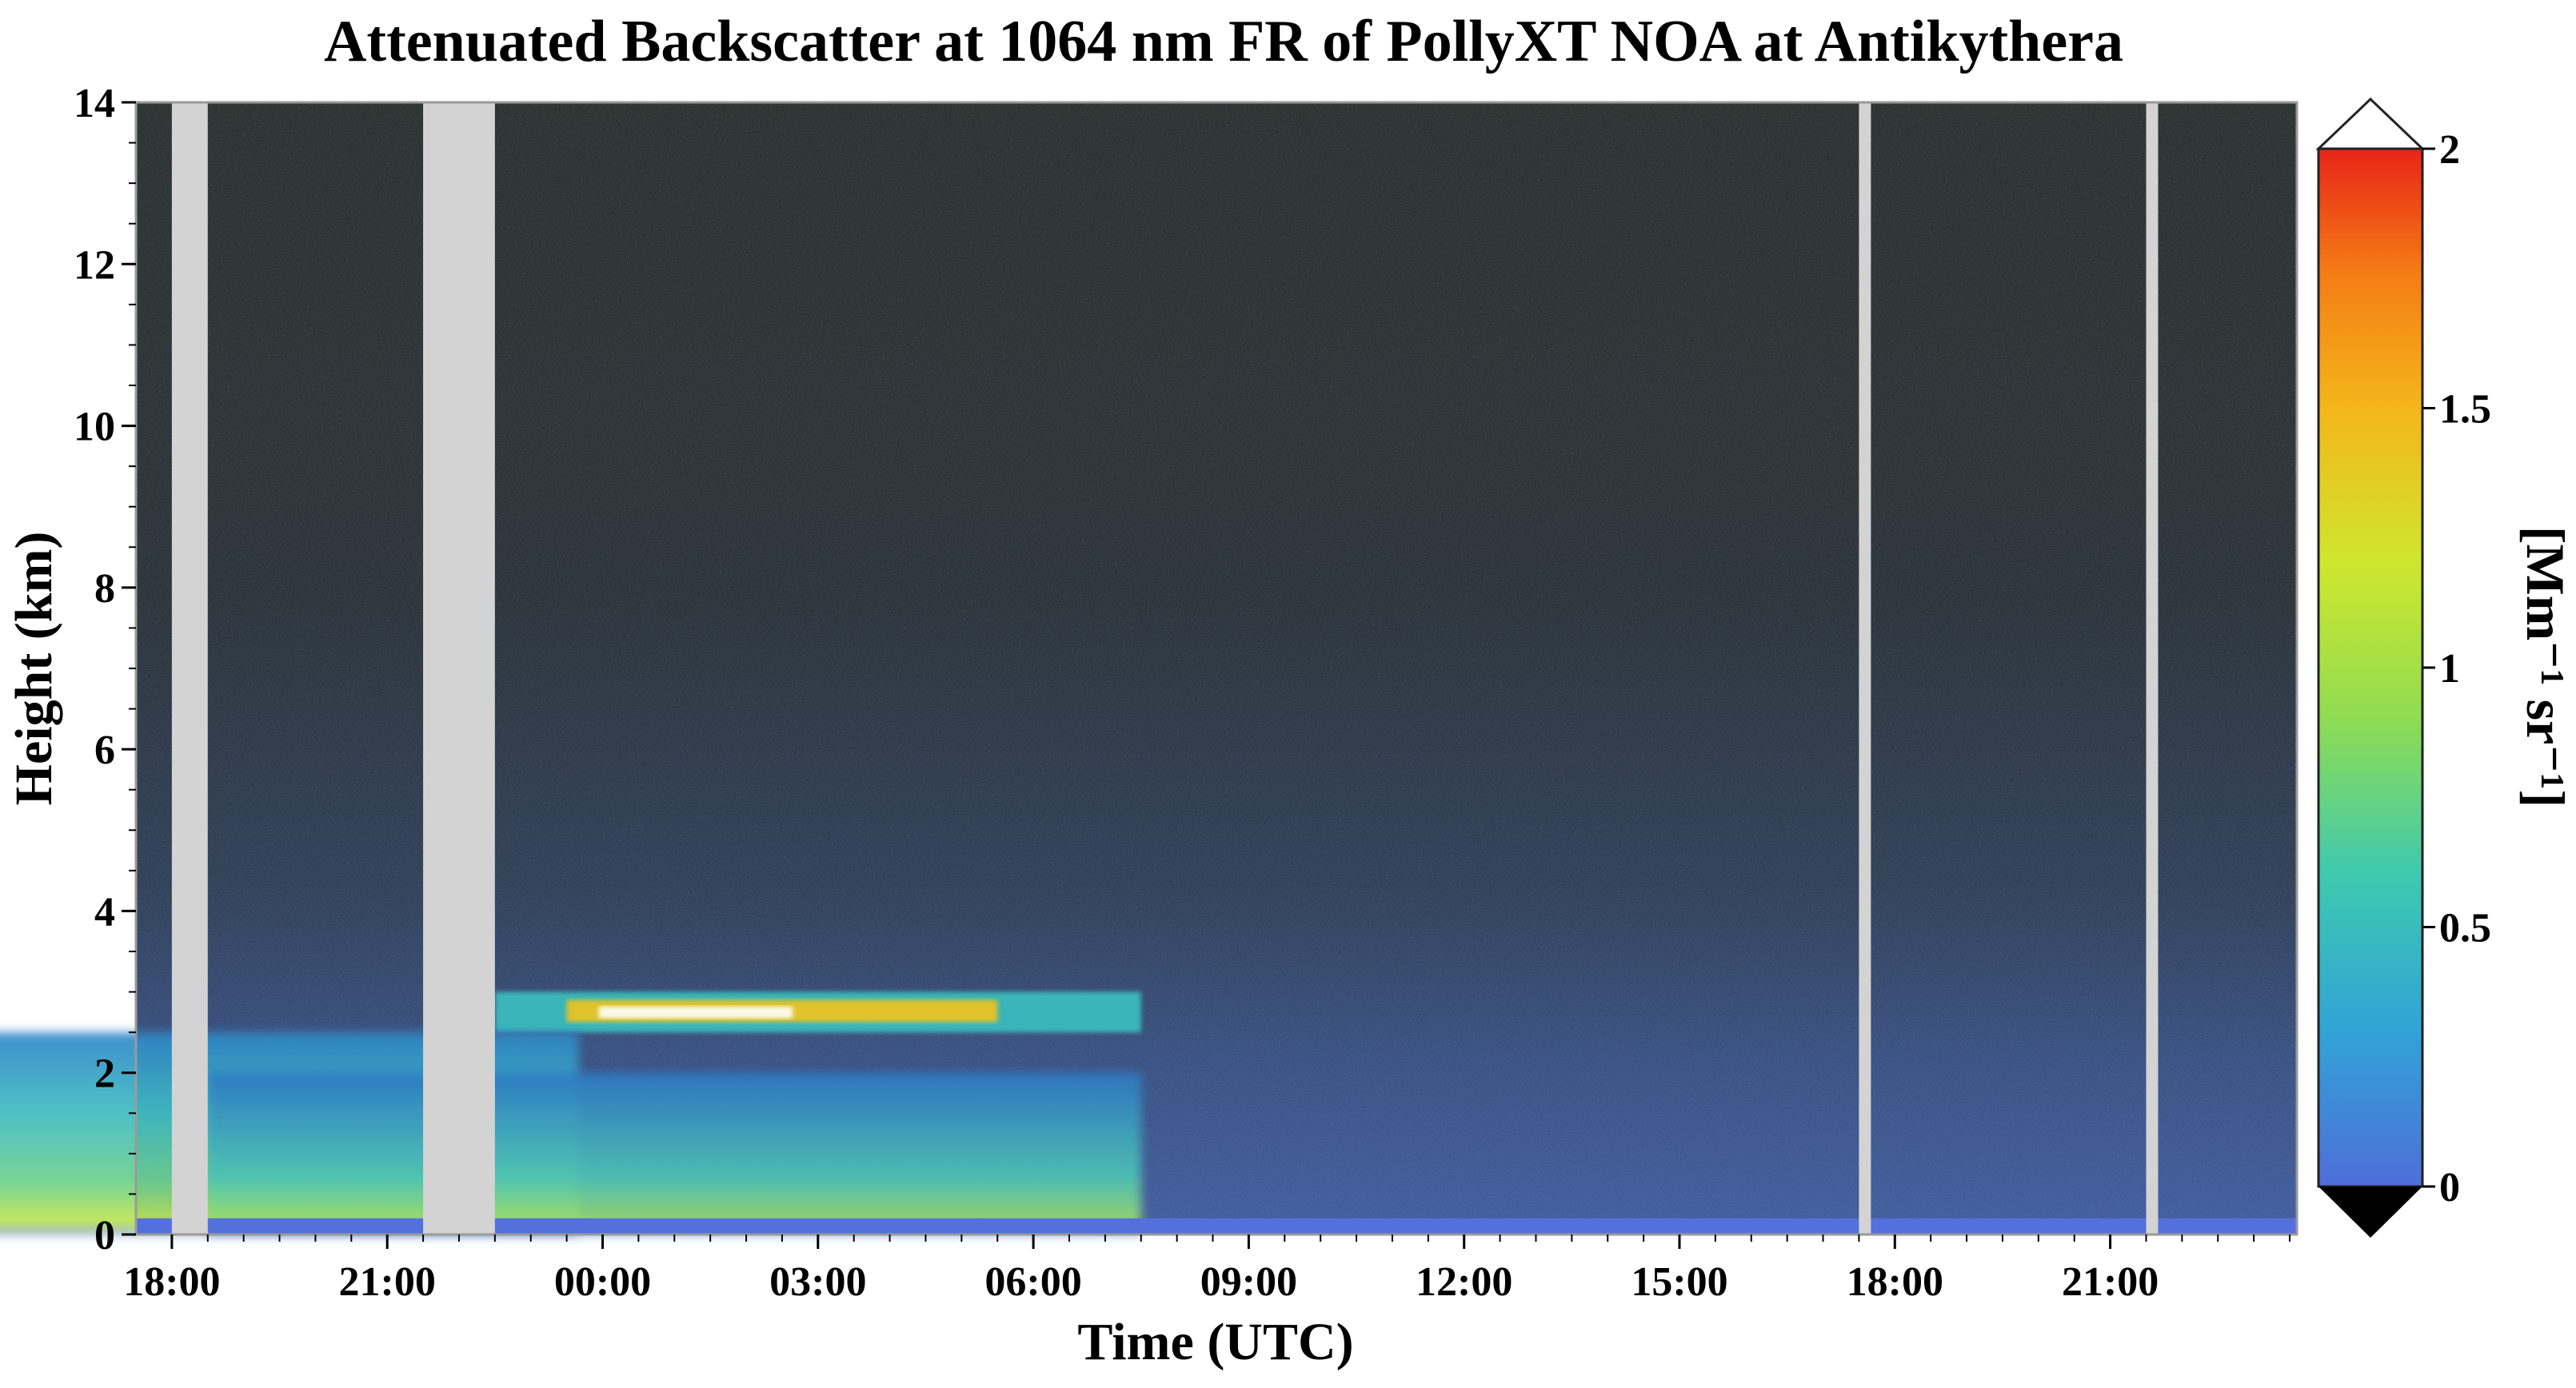 This screenshot has width=2576, height=1388. I want to click on surface-band, so click(1216, 1226).